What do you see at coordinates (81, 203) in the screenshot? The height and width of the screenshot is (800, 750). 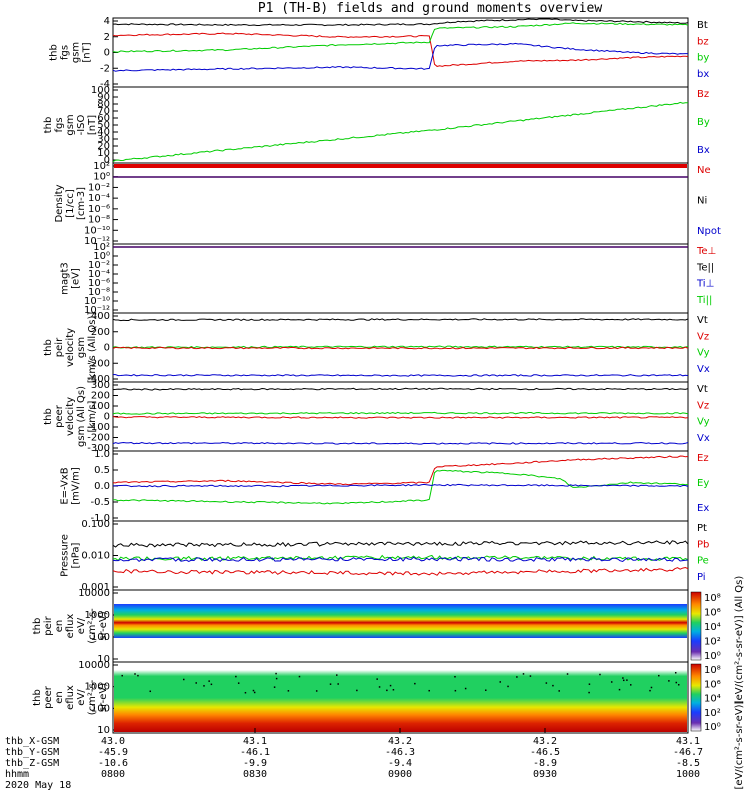 I see `ylabel-line: [cm-3]` at bounding box center [81, 203].